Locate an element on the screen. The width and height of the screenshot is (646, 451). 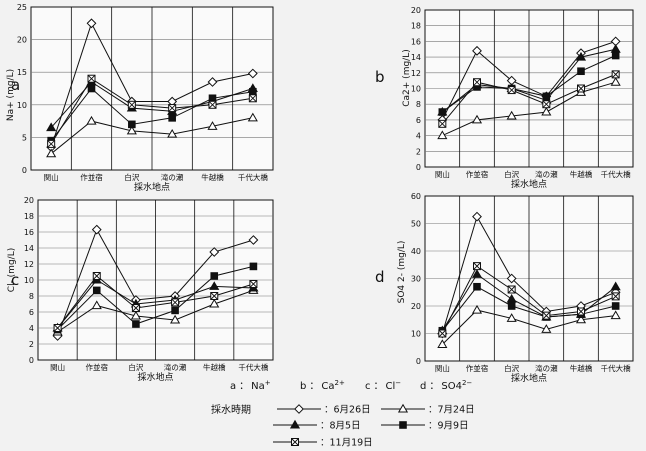
y-tick-label: 50 is located at coordinates (416, 224).